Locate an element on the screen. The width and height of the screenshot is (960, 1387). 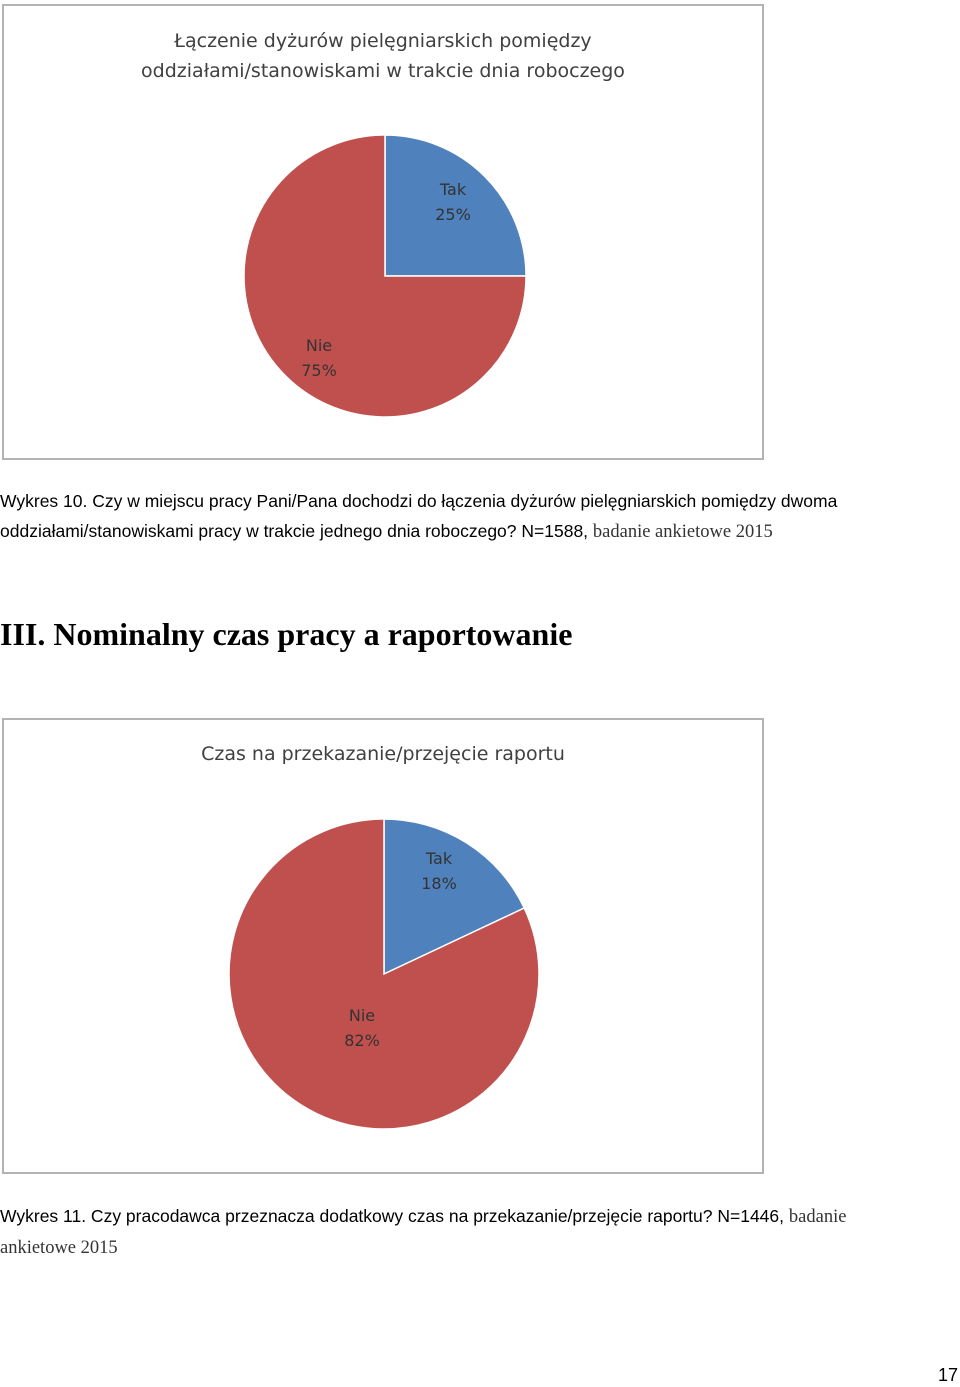
chart-1-slice-tak is located at coordinates (455, 205).